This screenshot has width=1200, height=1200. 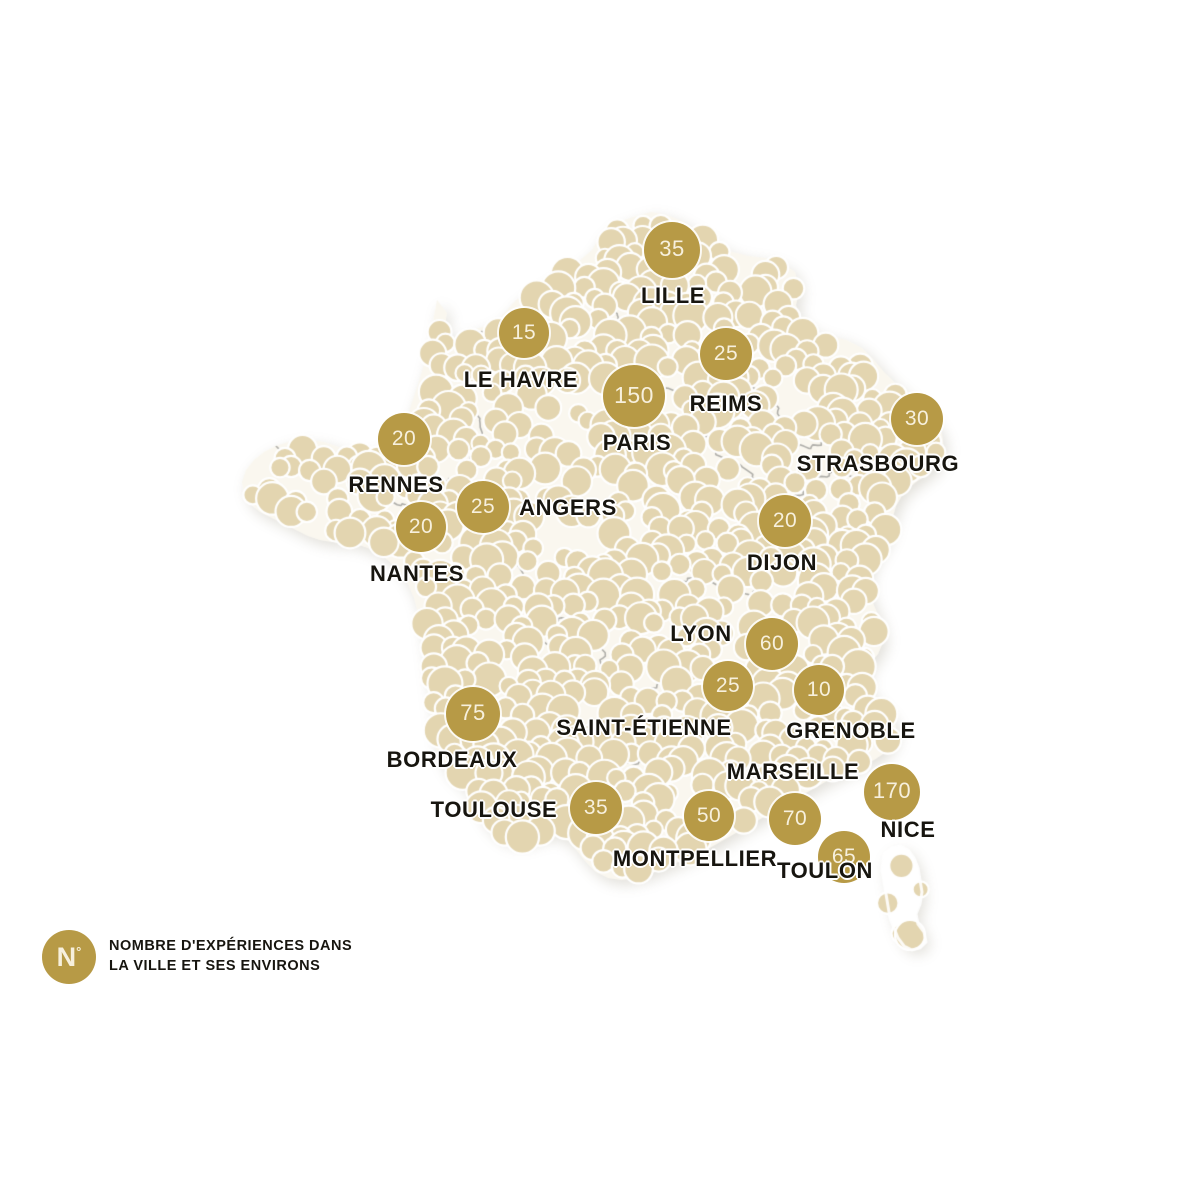 I want to click on city-value-bubble: 170, so click(x=892, y=792).